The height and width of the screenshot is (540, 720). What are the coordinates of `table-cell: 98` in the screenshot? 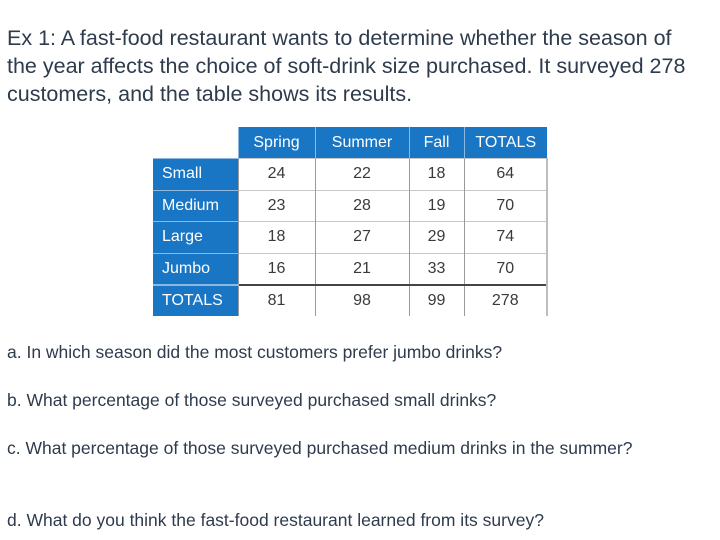 It's located at (361, 299).